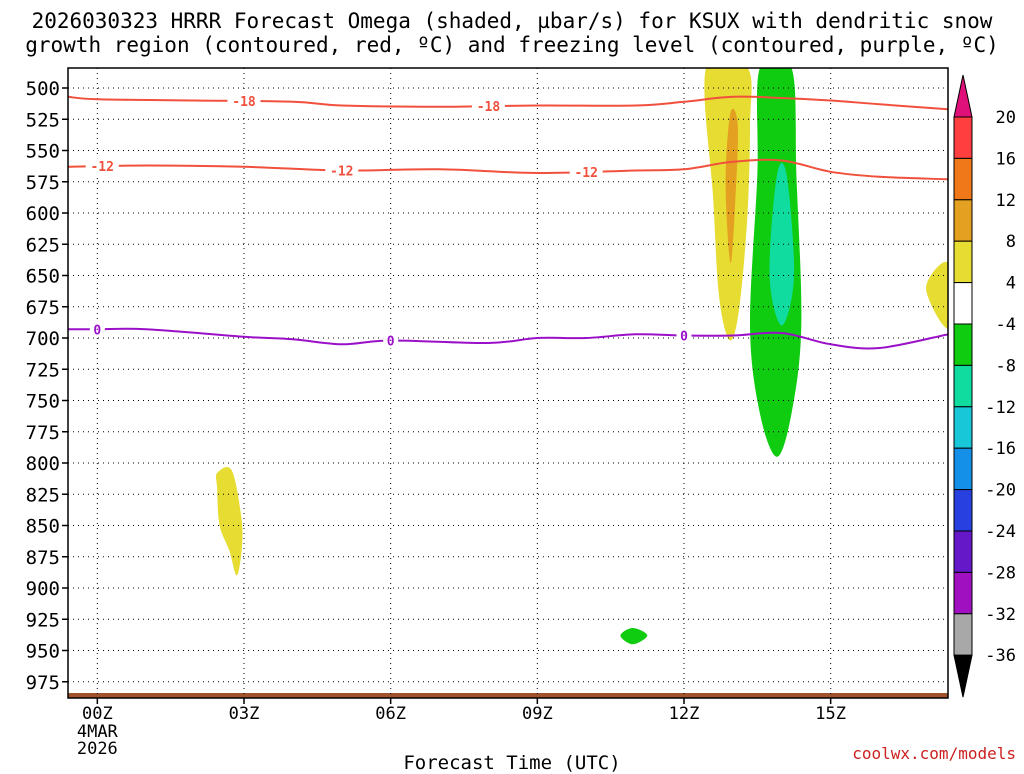  What do you see at coordinates (1000, 656) in the screenshot?
I see `colorbar-label-13: -36` at bounding box center [1000, 656].